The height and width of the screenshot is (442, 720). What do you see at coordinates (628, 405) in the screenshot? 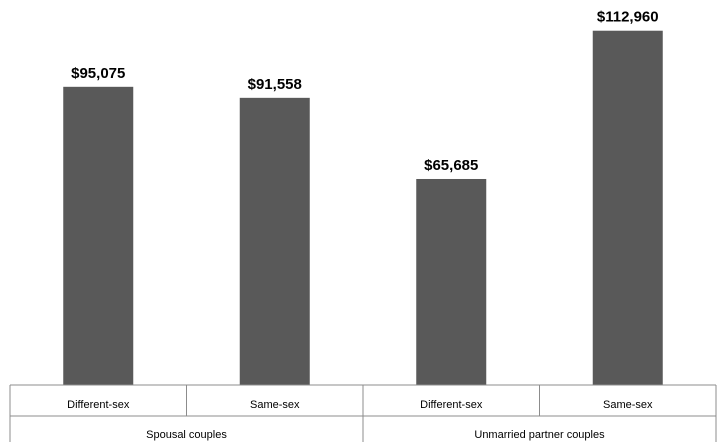
I see `category-label-3: Same-sex` at bounding box center [628, 405].